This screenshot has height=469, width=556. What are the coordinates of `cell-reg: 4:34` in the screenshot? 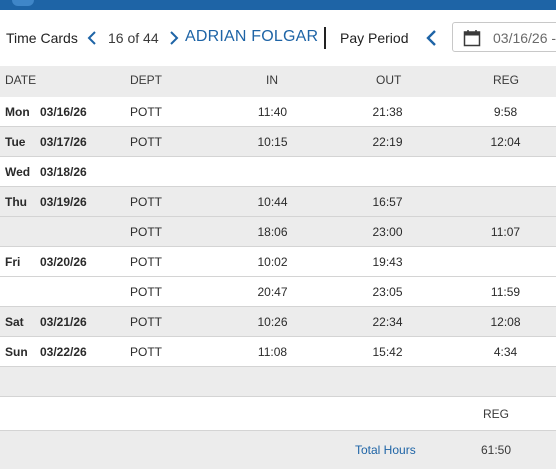 It's located at (505, 352).